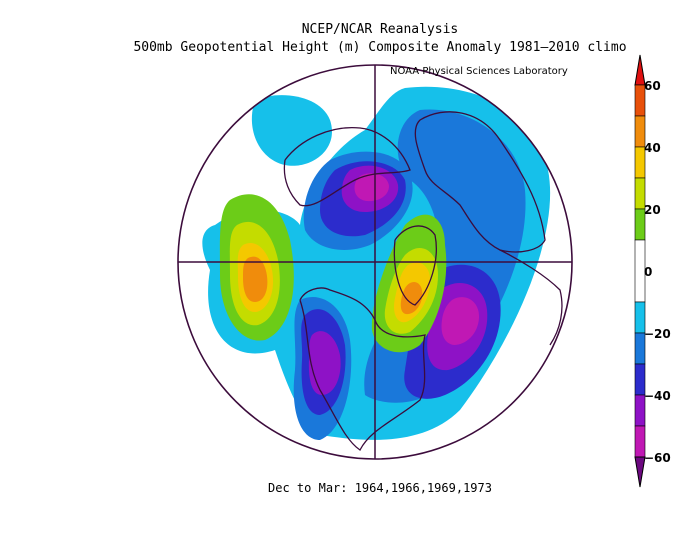  I want to click on greenland-coastline, so click(415, 265).